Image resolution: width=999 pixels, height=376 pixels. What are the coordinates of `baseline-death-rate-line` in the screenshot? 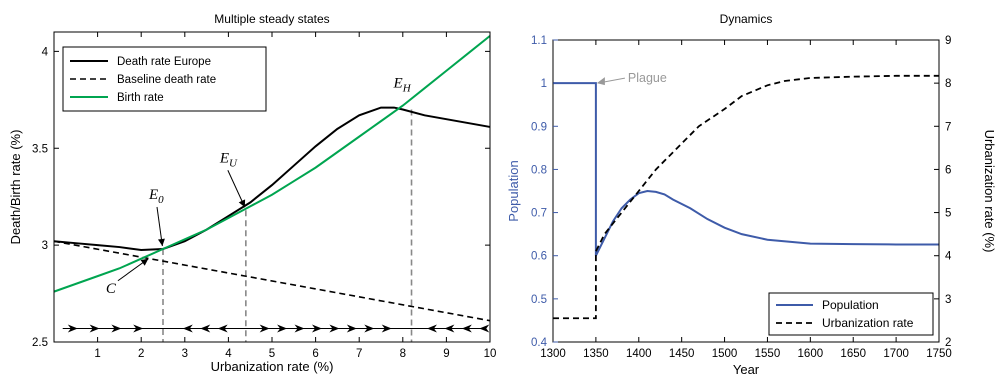 It's located at (272, 281).